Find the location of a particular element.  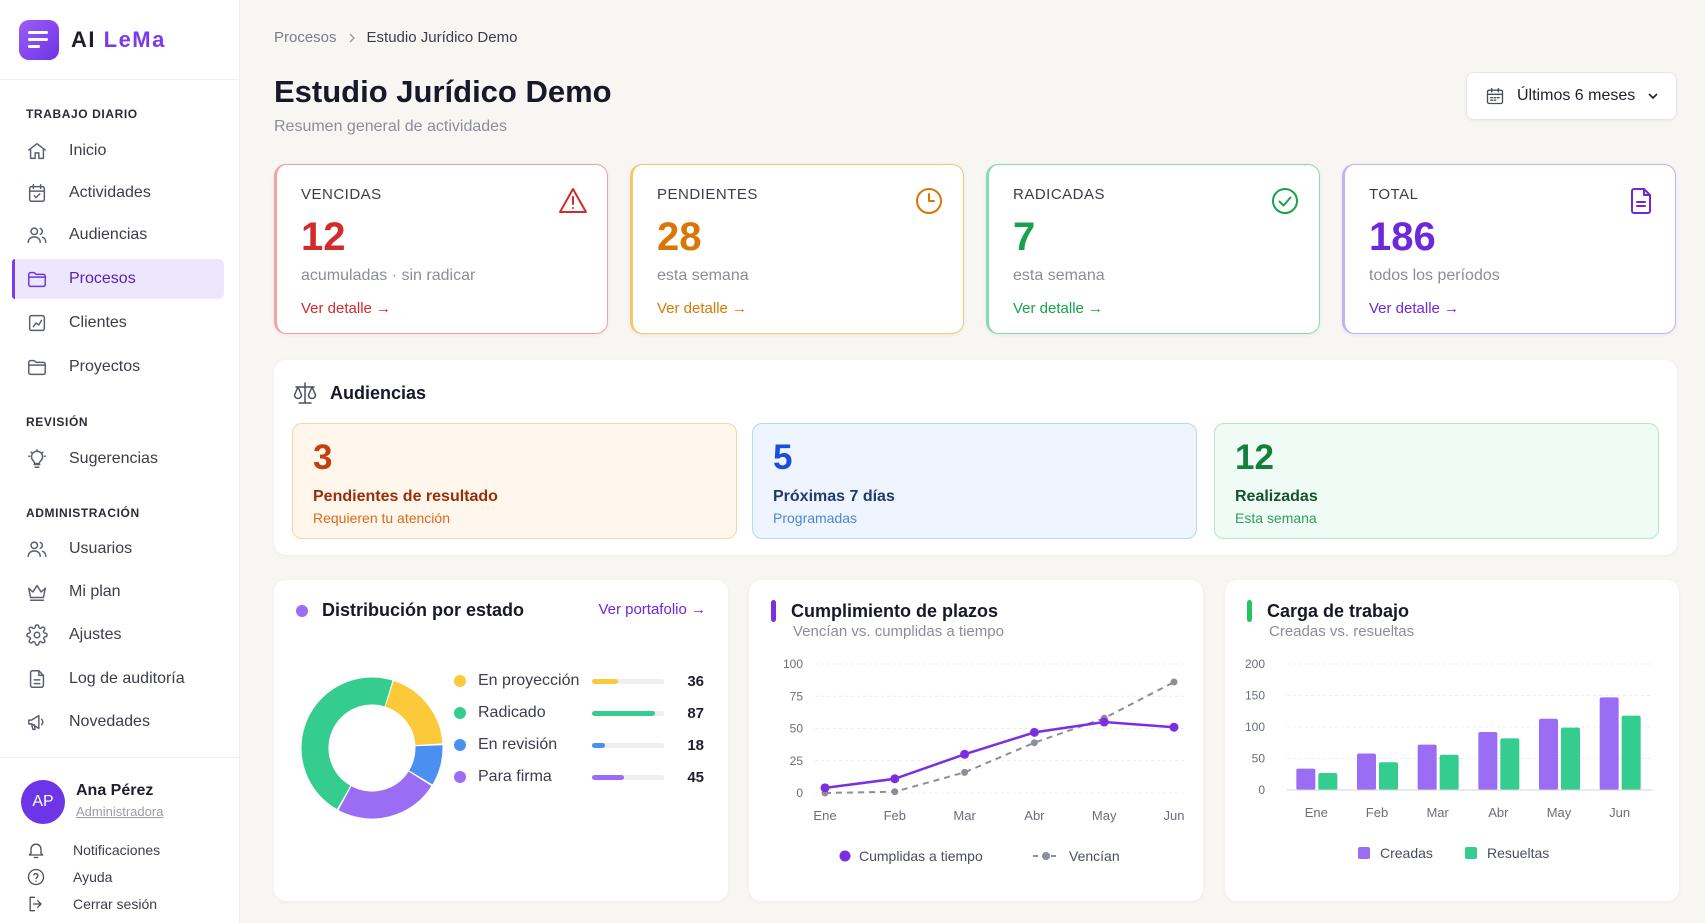

brand: AI LeMa is located at coordinates (119, 40).